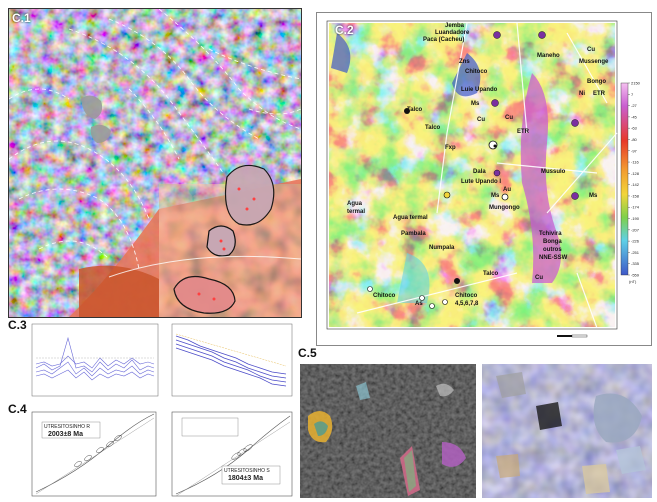  I want to click on legend-tick-label: -158, so click(635, 195).